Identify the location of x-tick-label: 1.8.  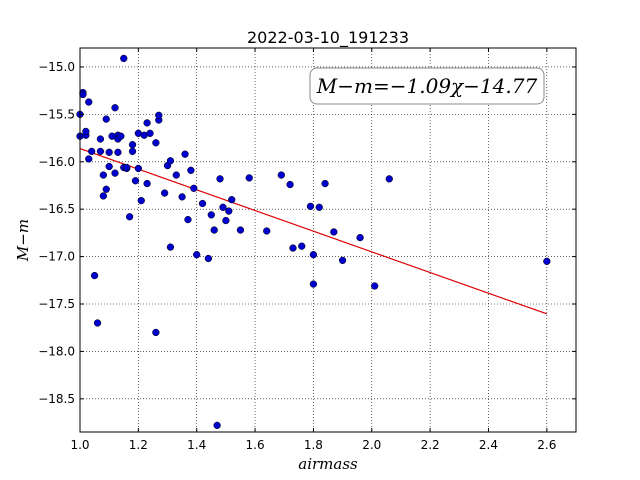
(313, 445).